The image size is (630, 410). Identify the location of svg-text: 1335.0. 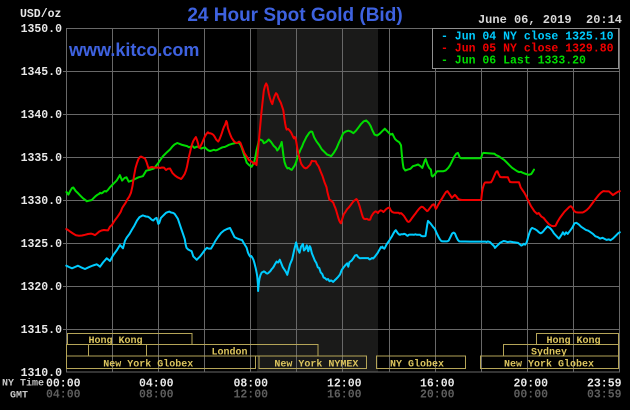
(42, 158).